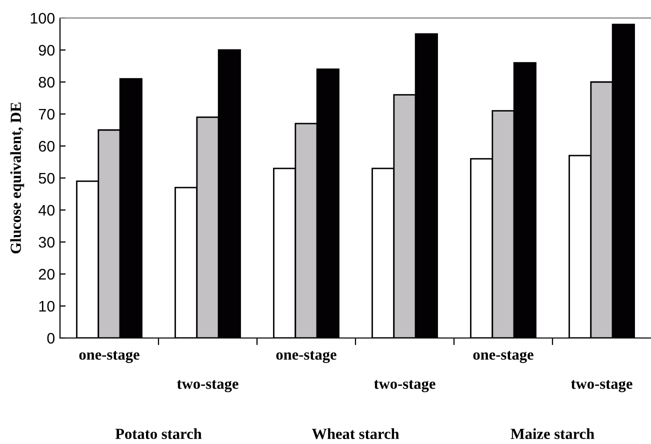  Describe the element at coordinates (47, 306) in the screenshot. I see `y-tick-label: 10` at that location.